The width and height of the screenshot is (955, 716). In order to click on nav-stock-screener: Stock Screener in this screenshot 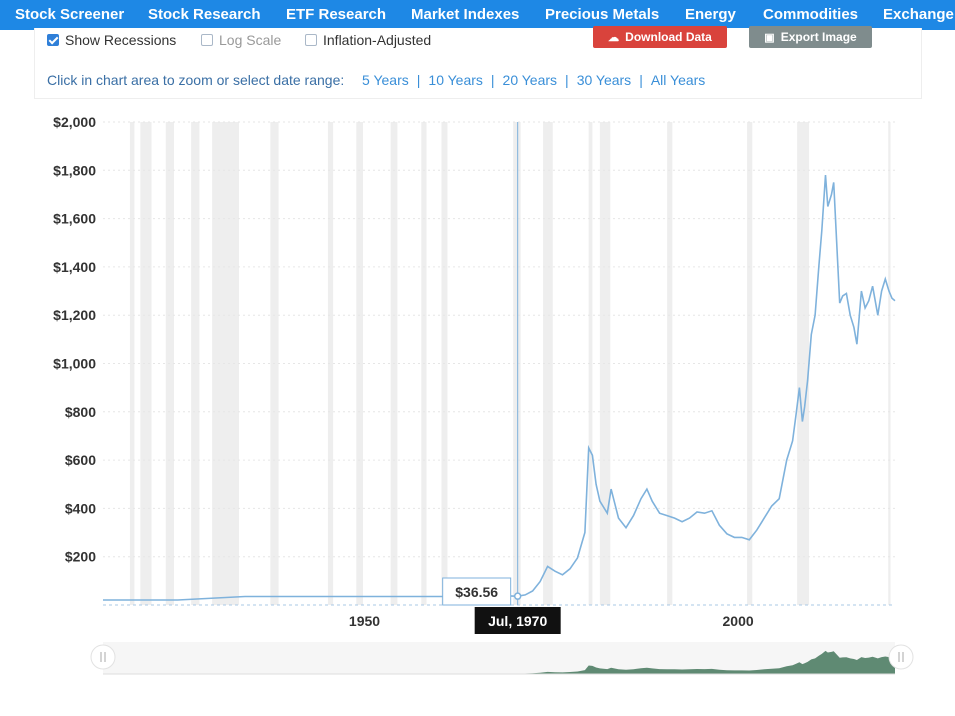, I will do `click(70, 14)`.